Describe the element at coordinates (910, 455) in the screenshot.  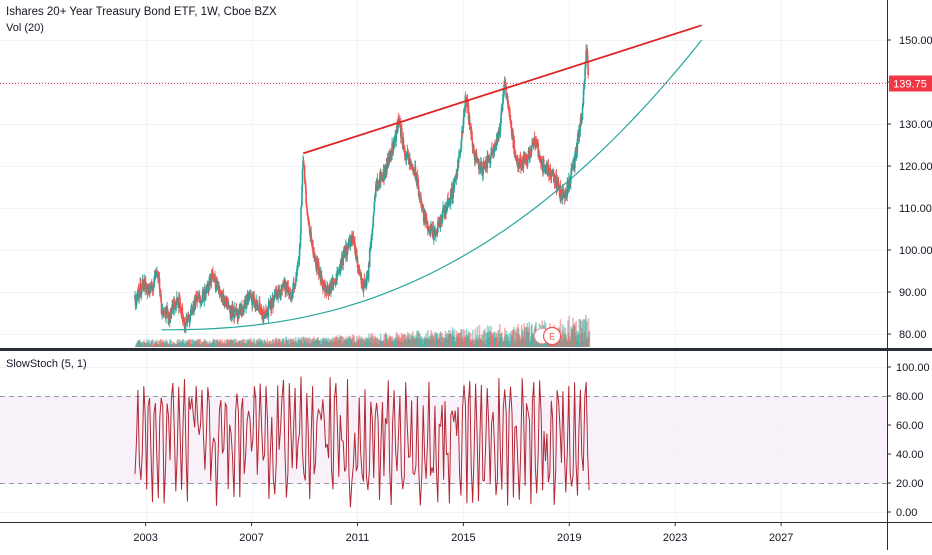
I see `stoch-tick-label: 40.00` at that location.